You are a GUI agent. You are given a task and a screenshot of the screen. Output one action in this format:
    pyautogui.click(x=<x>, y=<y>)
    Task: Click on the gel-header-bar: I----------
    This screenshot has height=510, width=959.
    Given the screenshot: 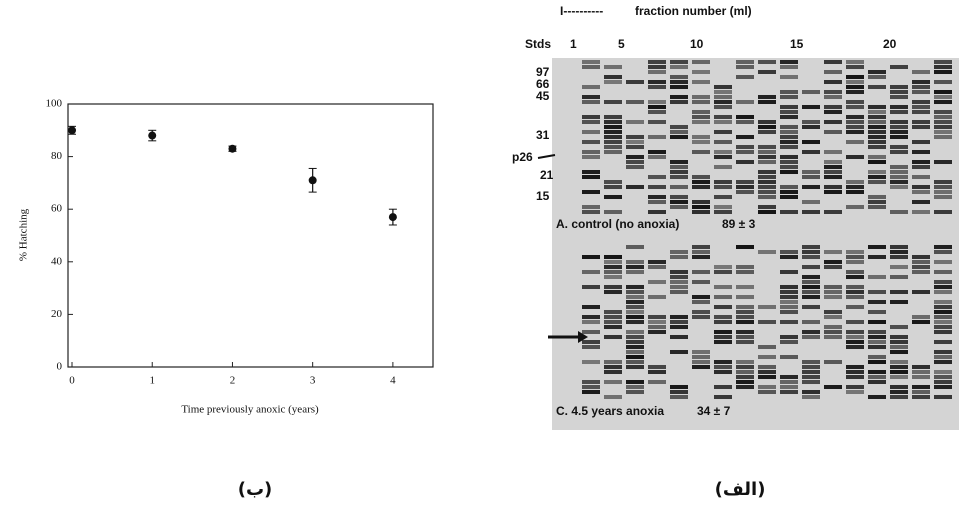 What is the action you would take?
    pyautogui.click(x=581, y=11)
    